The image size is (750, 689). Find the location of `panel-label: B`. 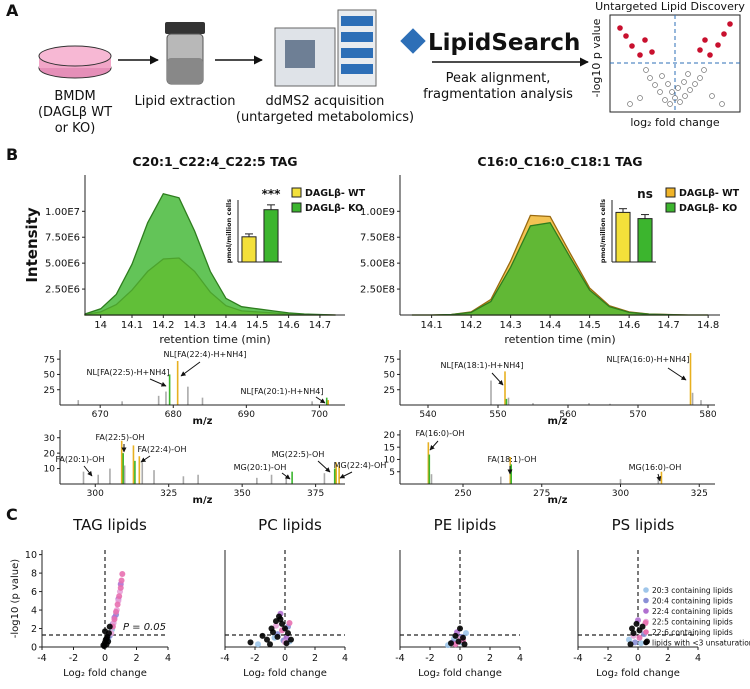

panel-label: B is located at coordinates (12, 154).